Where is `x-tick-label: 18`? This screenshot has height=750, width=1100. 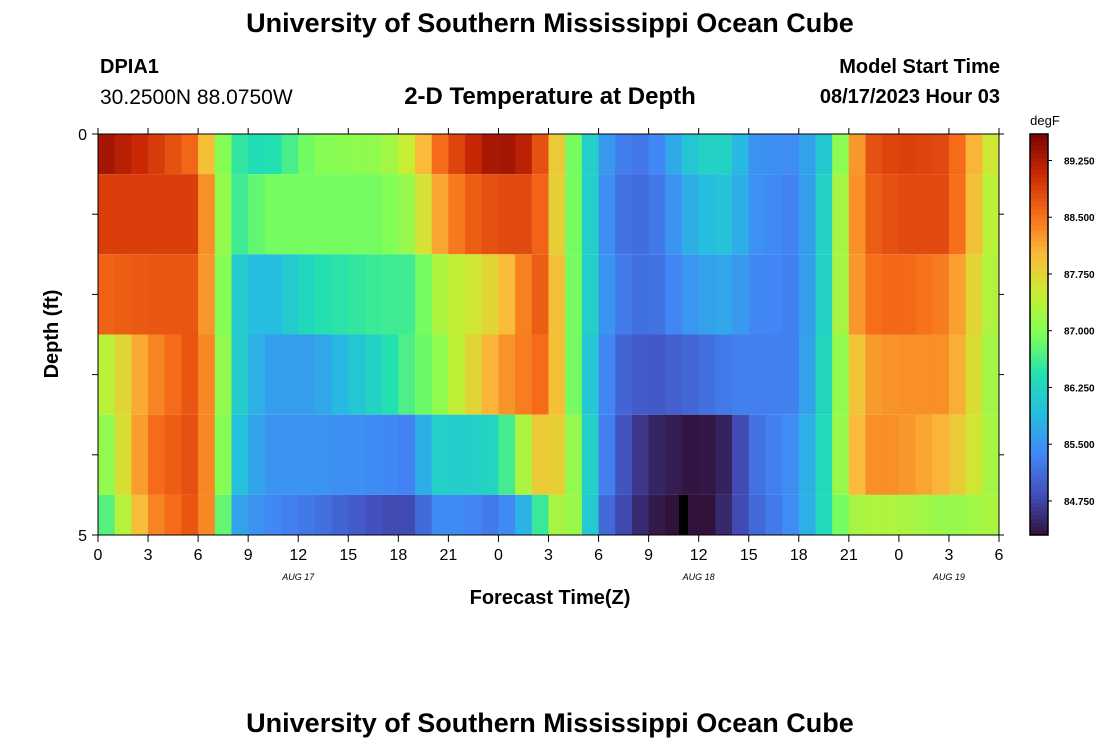
x-tick-label: 18 is located at coordinates (398, 555).